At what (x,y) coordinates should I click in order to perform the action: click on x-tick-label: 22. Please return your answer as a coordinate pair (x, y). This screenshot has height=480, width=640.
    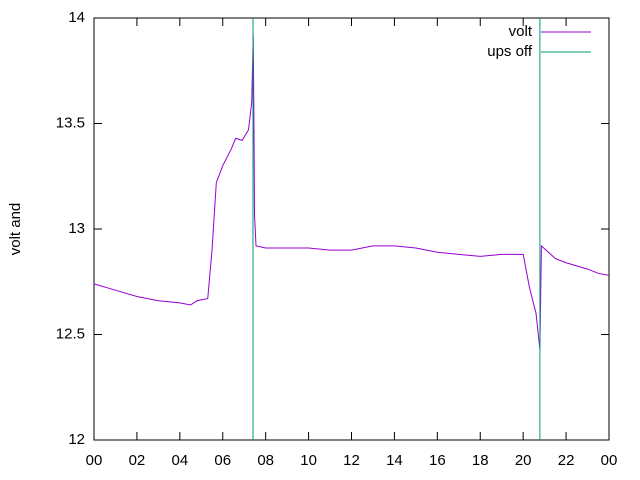
    Looking at the image, I should click on (566, 460).